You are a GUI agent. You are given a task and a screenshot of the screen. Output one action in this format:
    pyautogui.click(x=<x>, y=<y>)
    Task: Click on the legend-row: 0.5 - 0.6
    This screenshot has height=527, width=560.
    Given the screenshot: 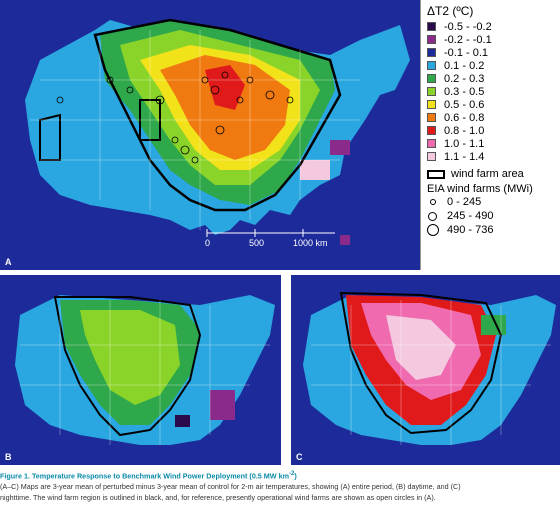 What is the action you would take?
    pyautogui.click(x=490, y=104)
    